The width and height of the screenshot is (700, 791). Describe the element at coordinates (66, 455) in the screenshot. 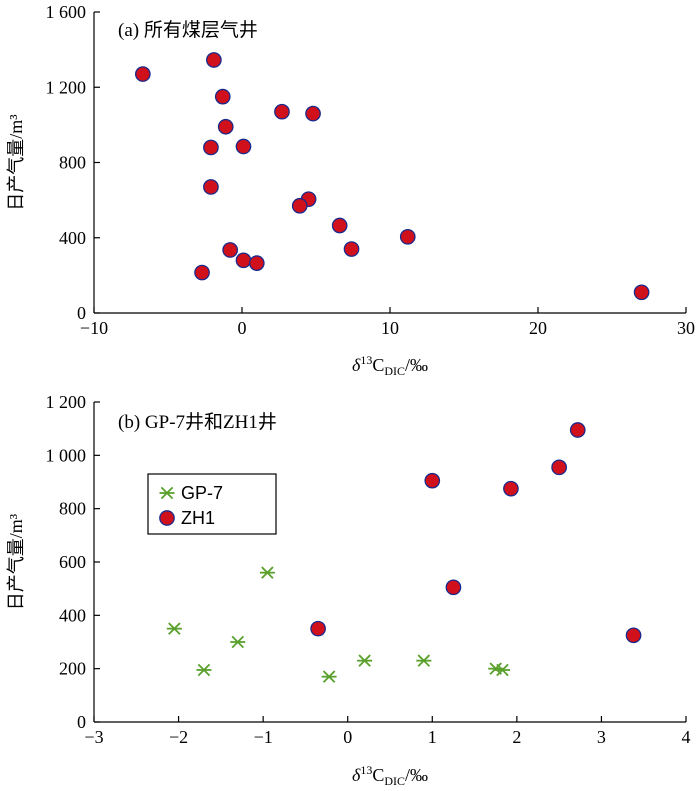

I see `y-tick-label: 1 000` at that location.